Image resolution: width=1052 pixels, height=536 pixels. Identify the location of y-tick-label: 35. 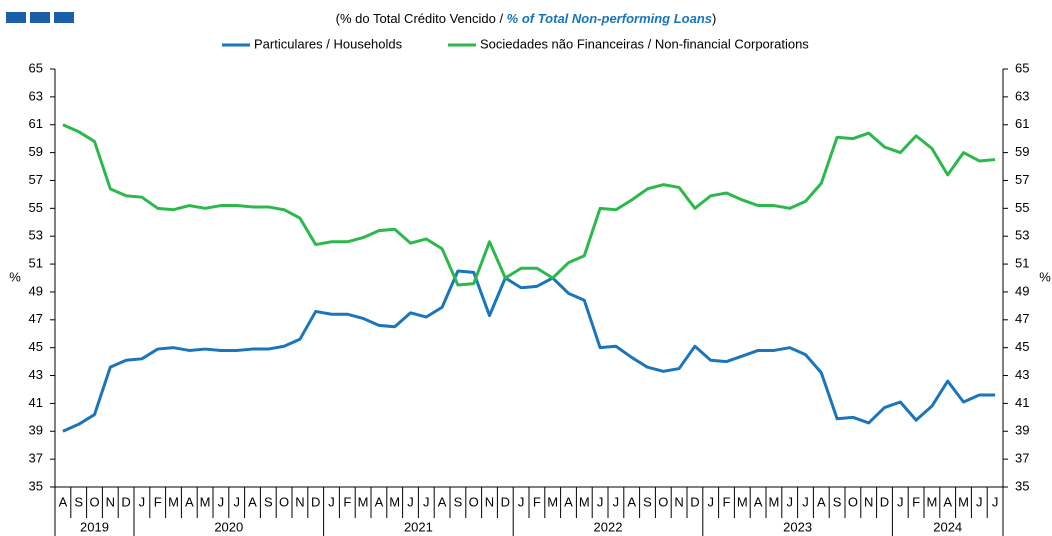
(36, 485).